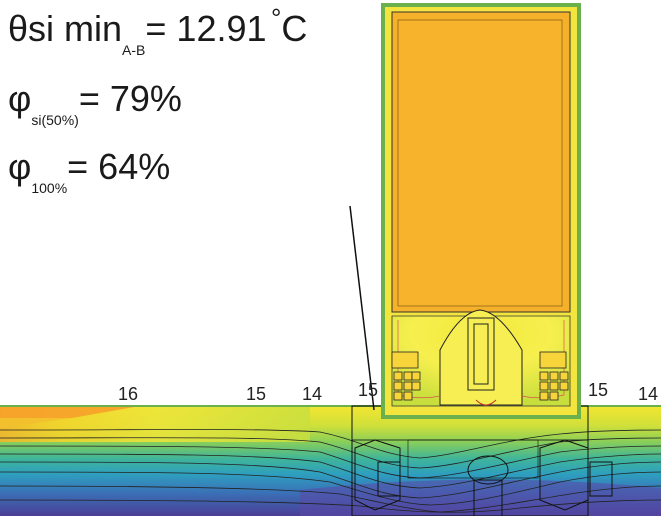 This screenshot has width=661, height=516. I want to click on pointer-line, so click(362, 308).